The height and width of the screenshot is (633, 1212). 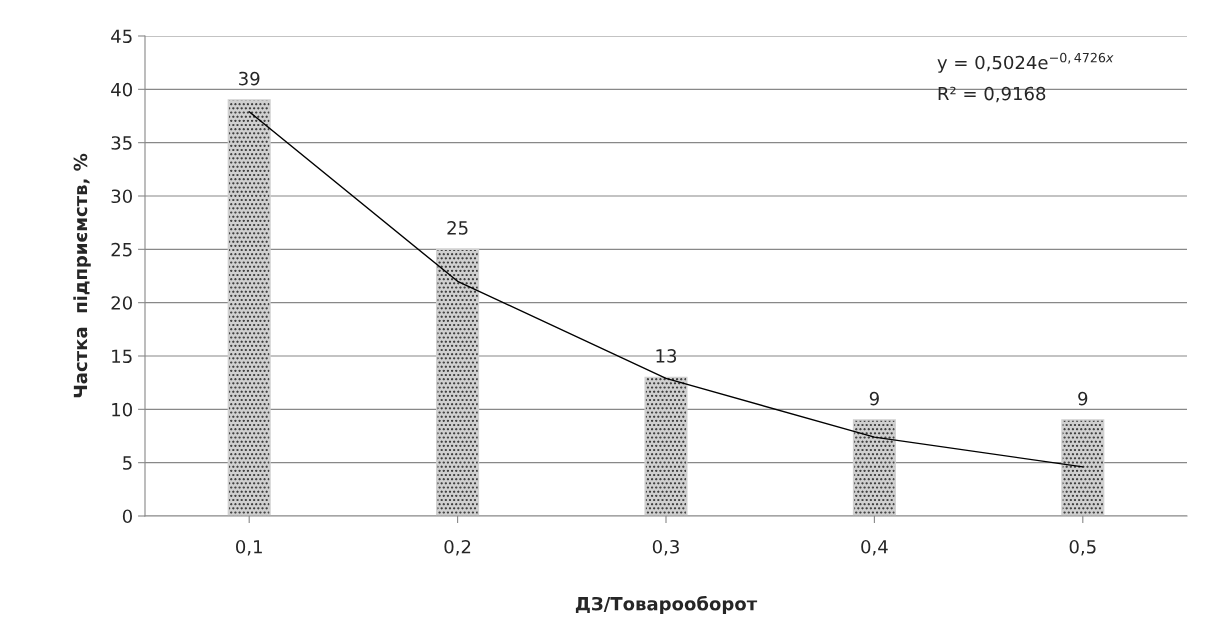 What do you see at coordinates (665, 547) in the screenshot?
I see `x-tick-label: 0,3` at bounding box center [665, 547].